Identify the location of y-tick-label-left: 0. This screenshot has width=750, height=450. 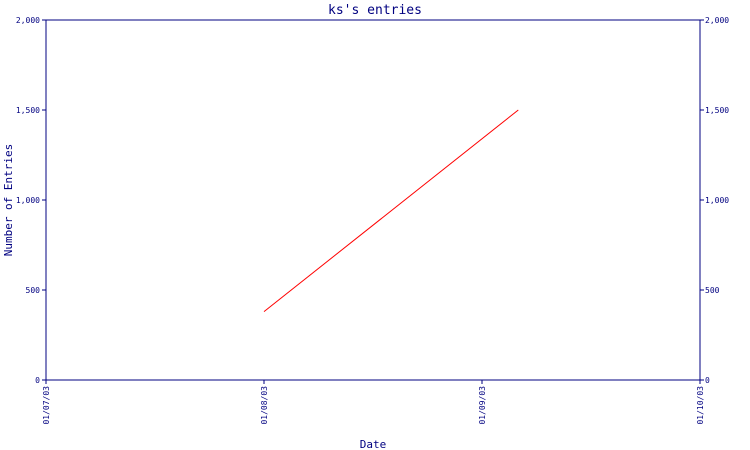
(37, 380).